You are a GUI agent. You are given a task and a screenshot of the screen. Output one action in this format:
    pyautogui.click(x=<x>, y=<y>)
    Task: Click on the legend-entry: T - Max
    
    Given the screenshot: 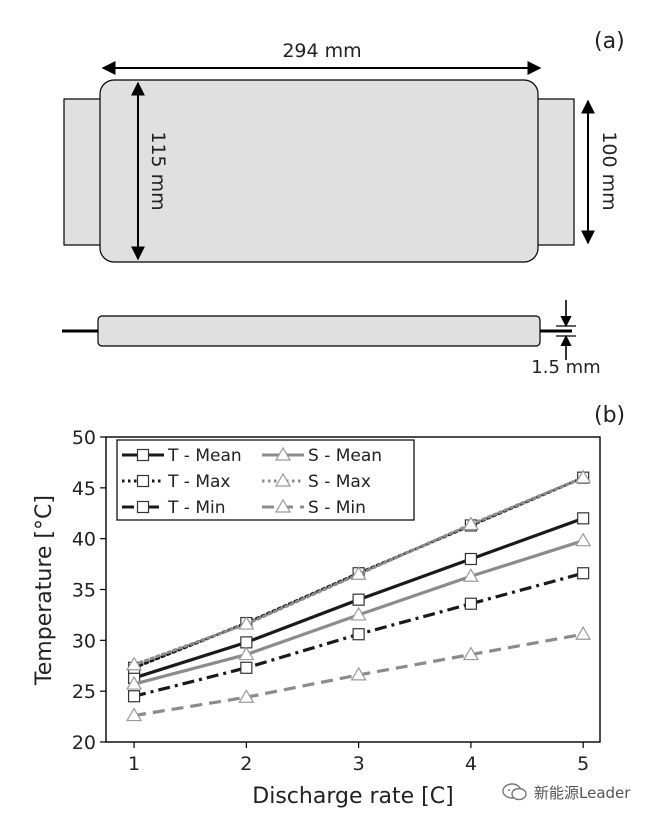 What is the action you would take?
    pyautogui.click(x=176, y=482)
    